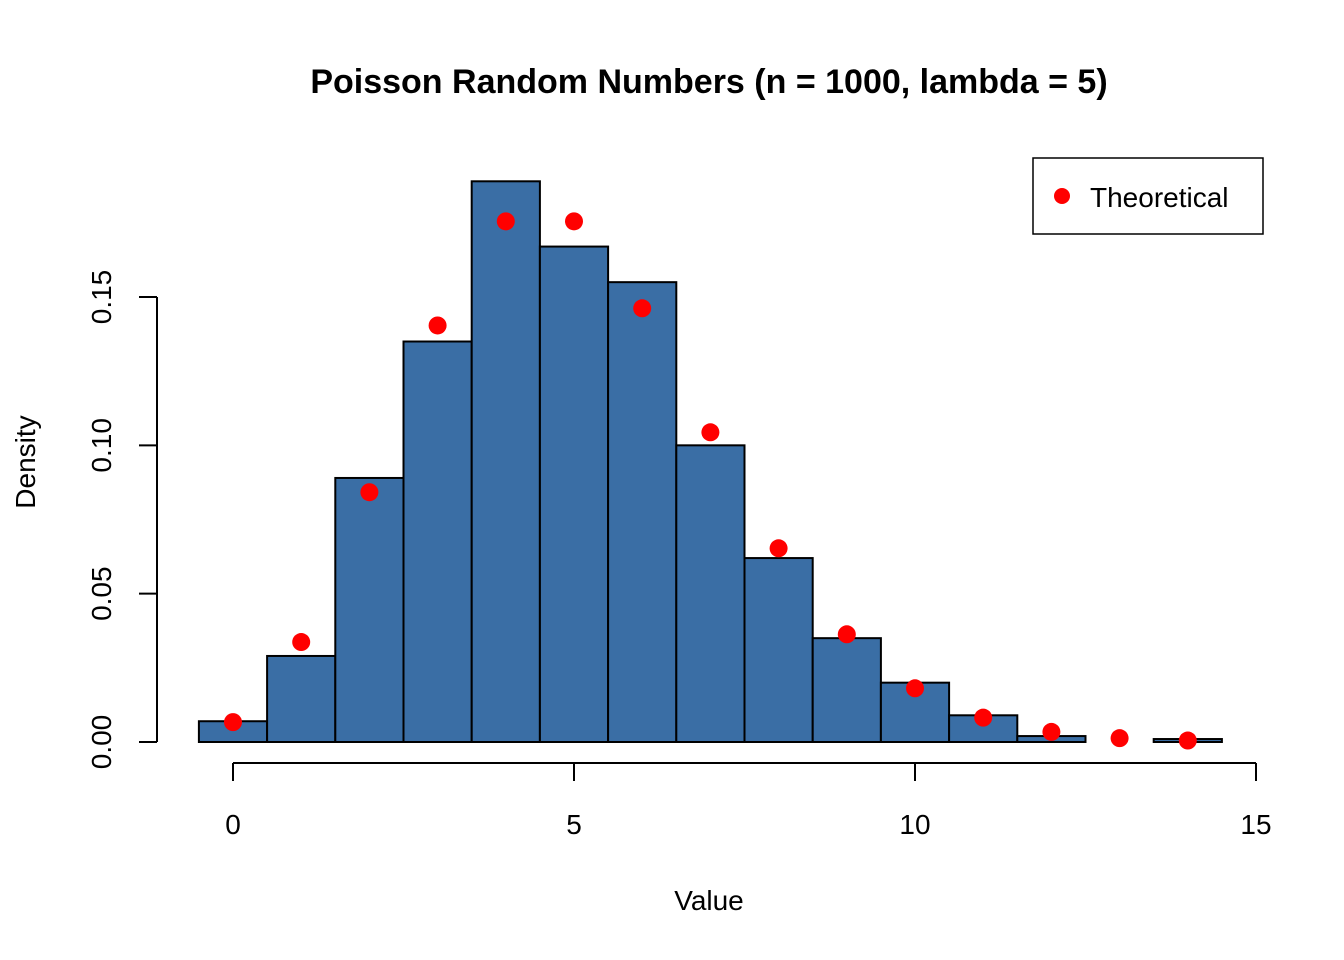  I want to click on legend: Theoretical, so click(1148, 196).